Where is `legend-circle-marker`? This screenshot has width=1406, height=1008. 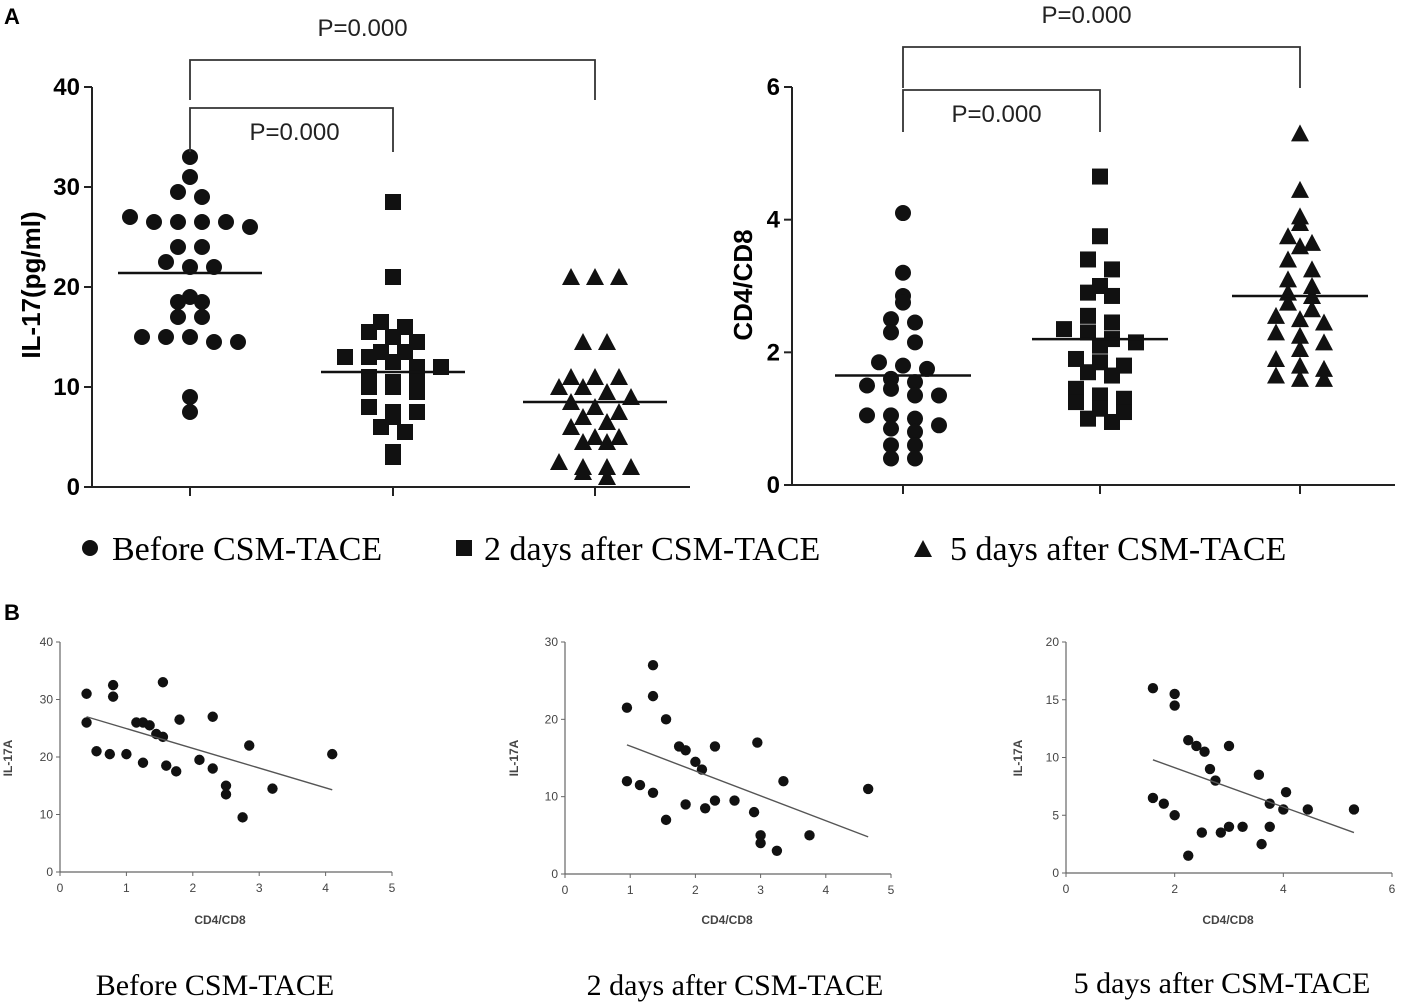
legend-circle-marker is located at coordinates (90, 548).